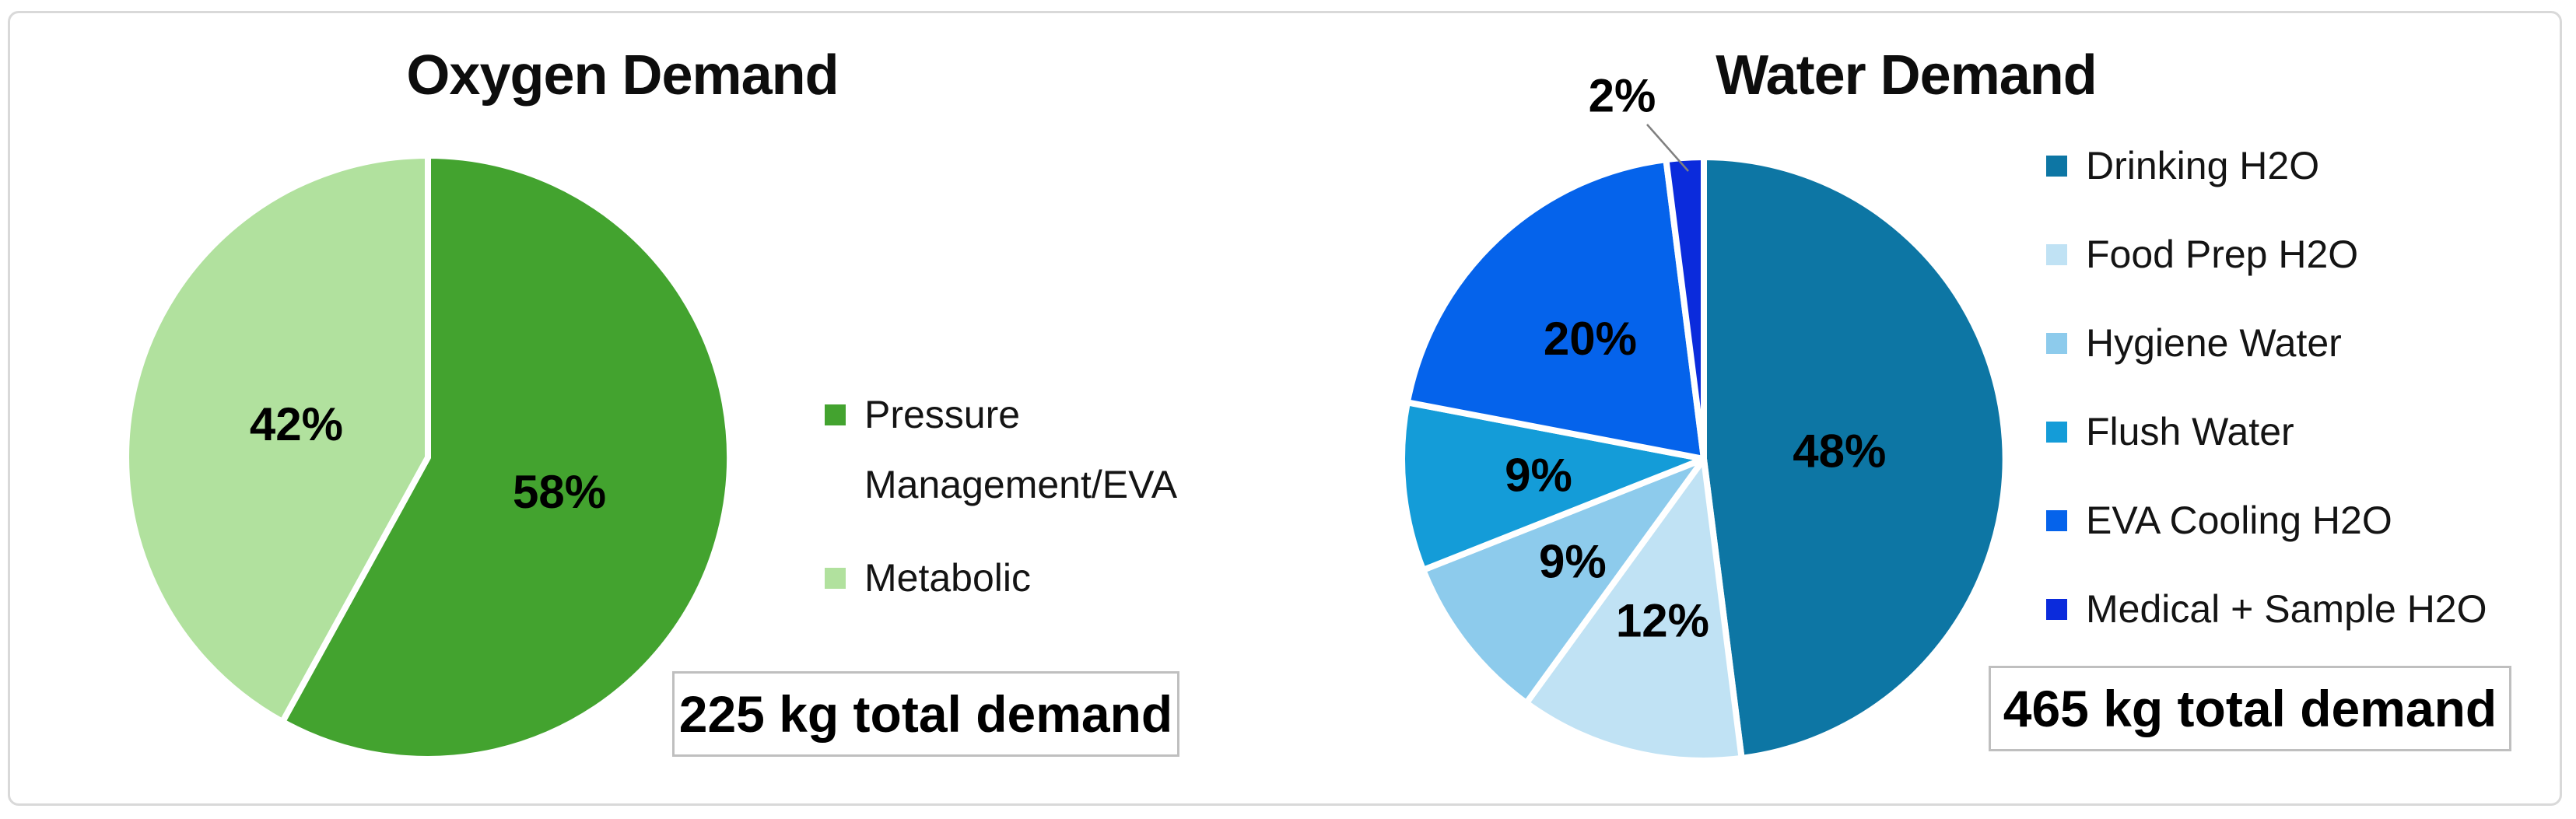 The height and width of the screenshot is (819, 2576). Describe the element at coordinates (2056, 610) in the screenshot. I see `legend-swatch-medical-sample-h2o` at that location.